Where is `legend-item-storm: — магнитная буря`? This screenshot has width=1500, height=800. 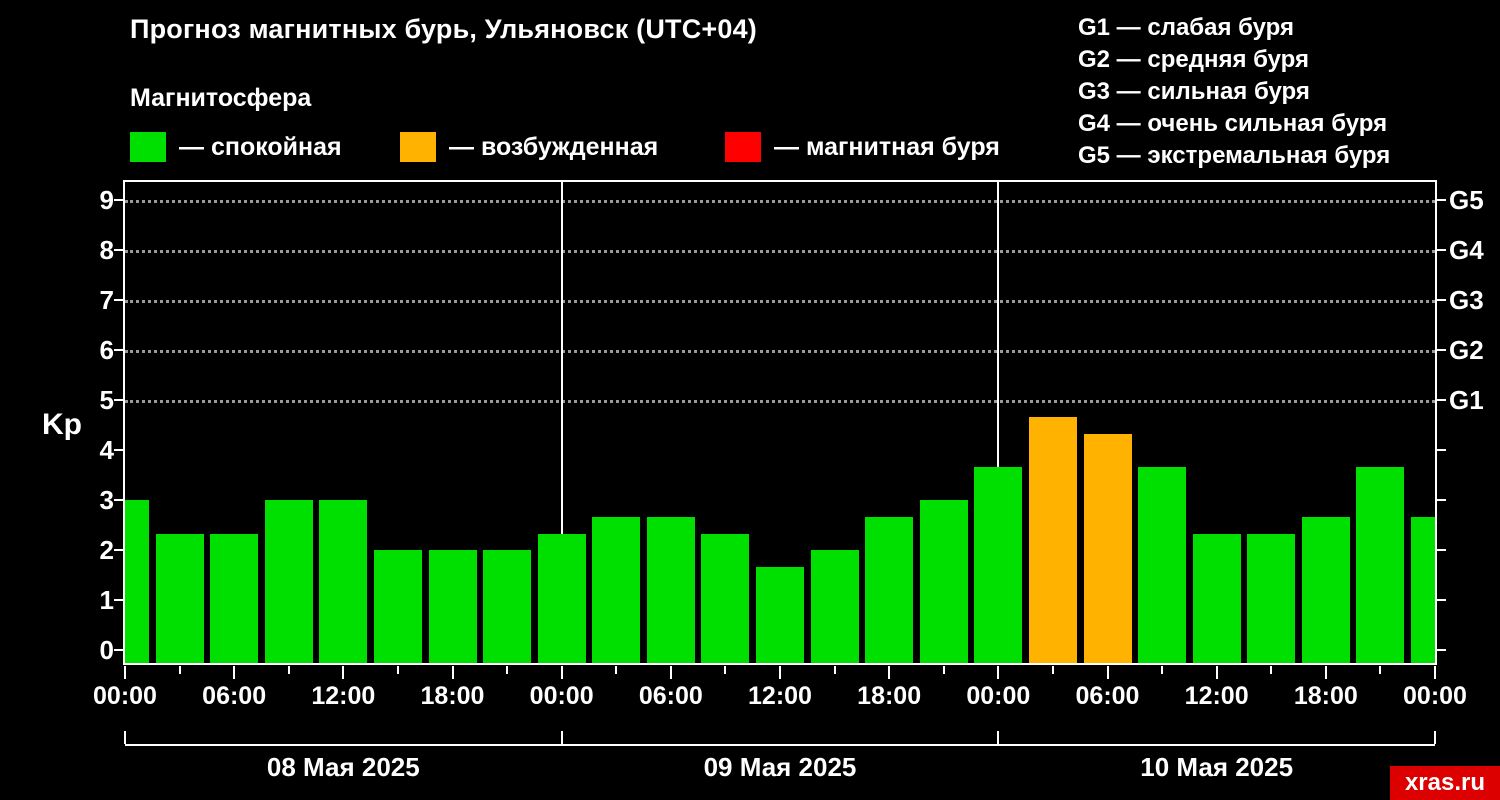
legend-item-storm: — магнитная буря is located at coordinates (862, 147).